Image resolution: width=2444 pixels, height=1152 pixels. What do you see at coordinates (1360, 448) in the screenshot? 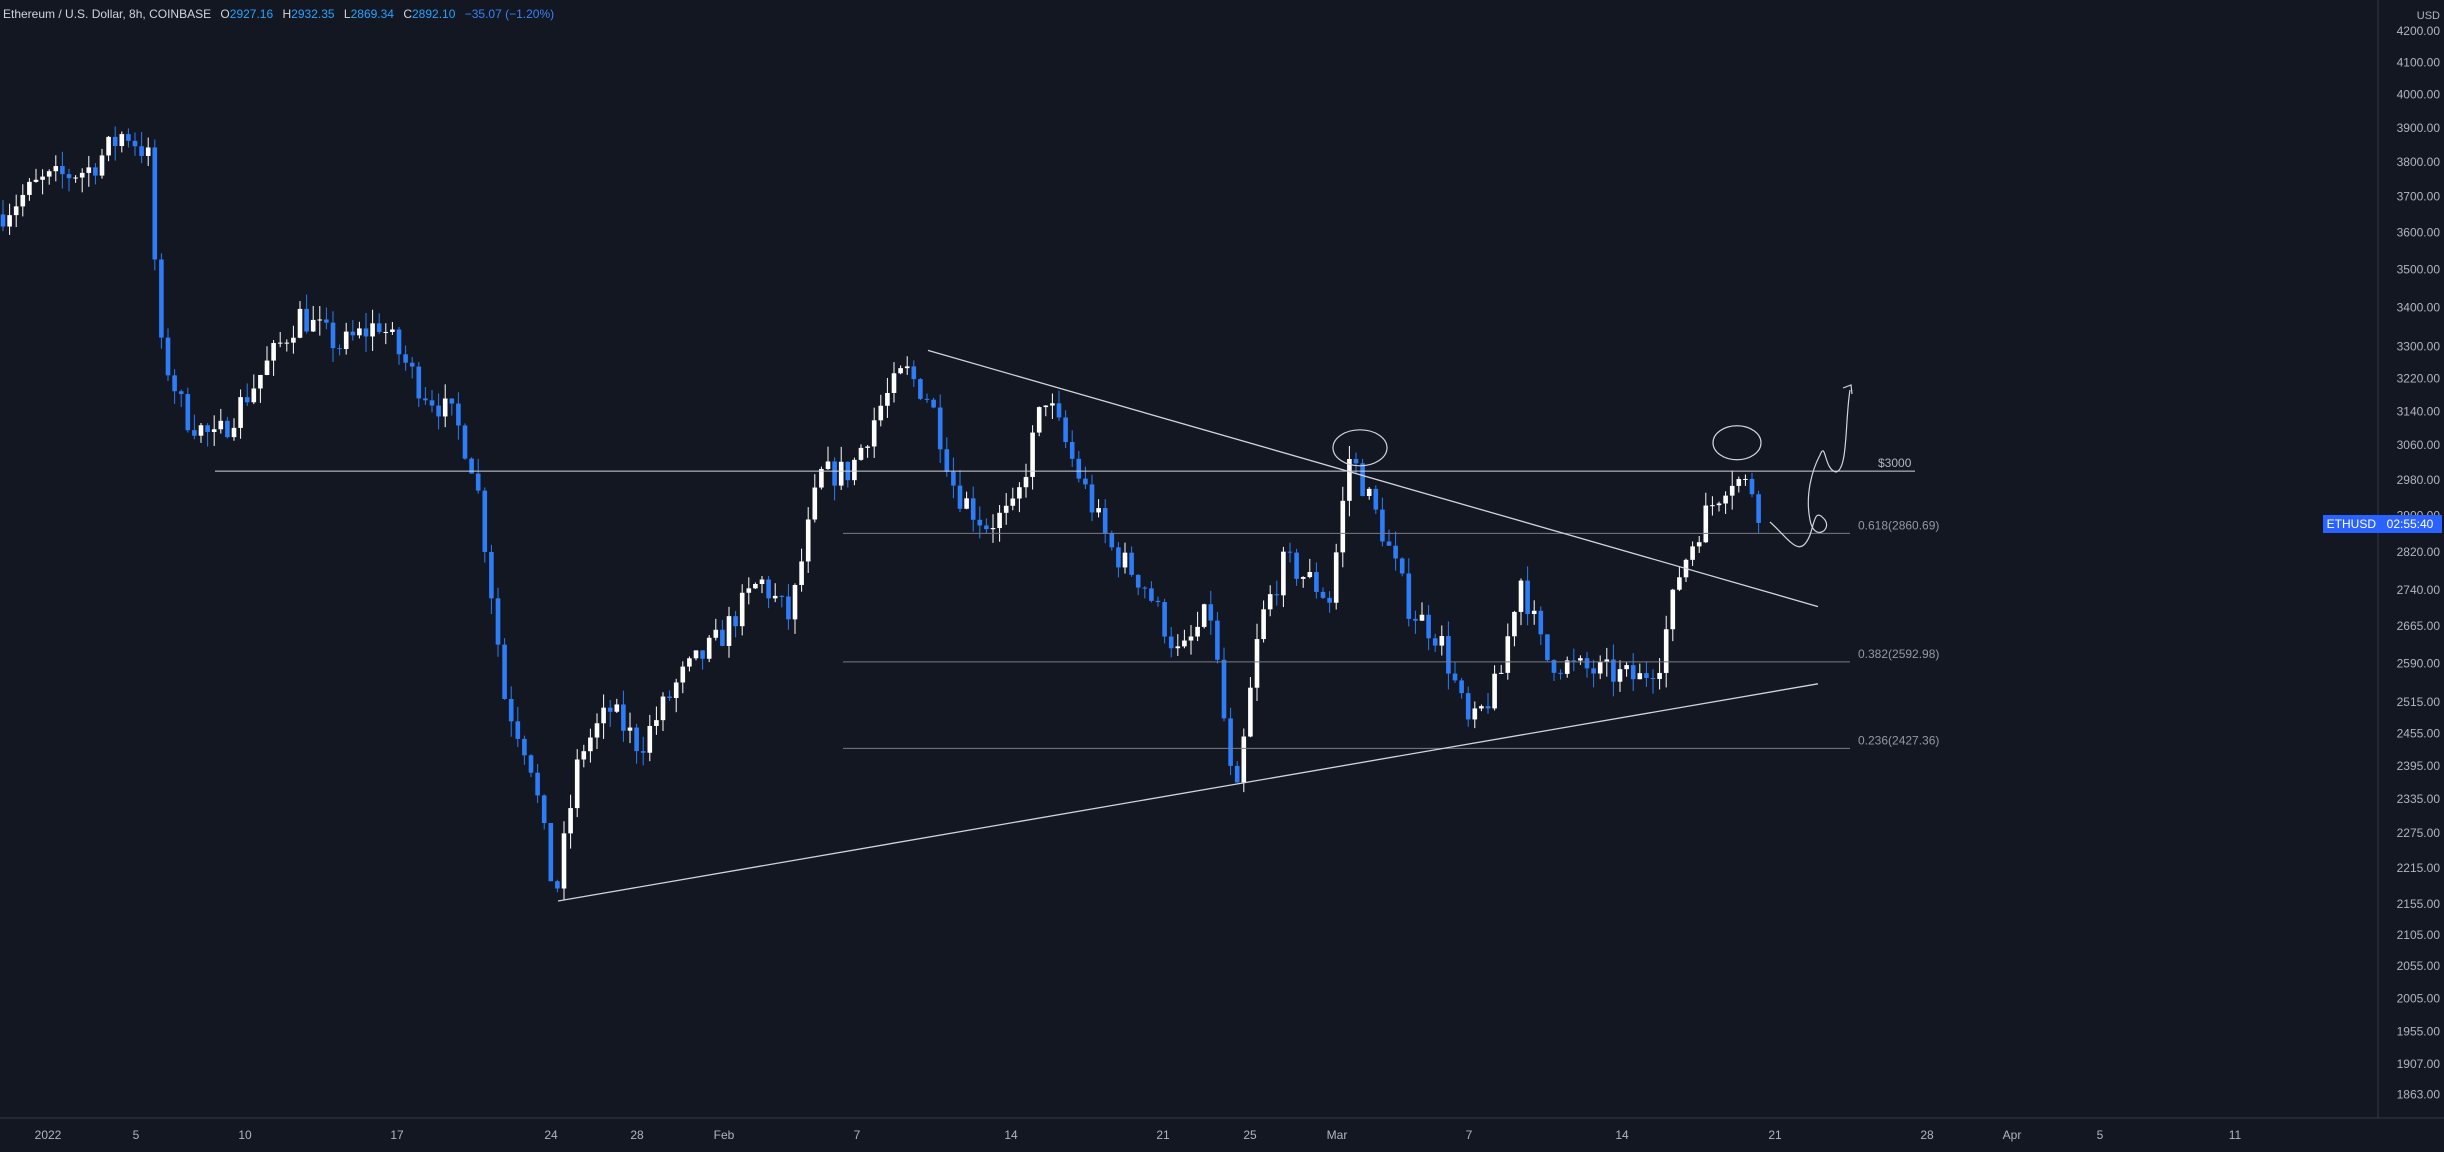
I see `highlight-circle` at bounding box center [1360, 448].